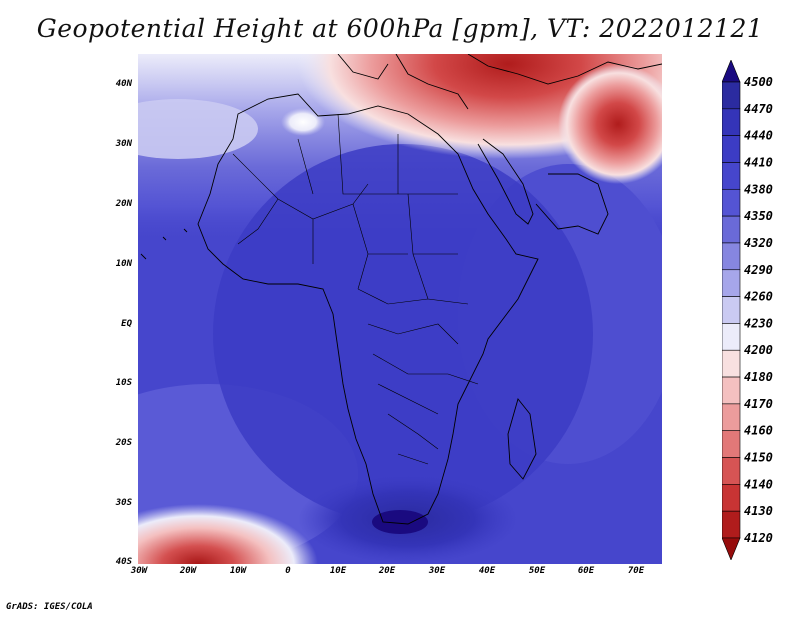 Image resolution: width=800 pixels, height=618 pixels. What do you see at coordinates (49, 607) in the screenshot?
I see `grads-credit: GrADS: IGES/COLA` at bounding box center [49, 607].